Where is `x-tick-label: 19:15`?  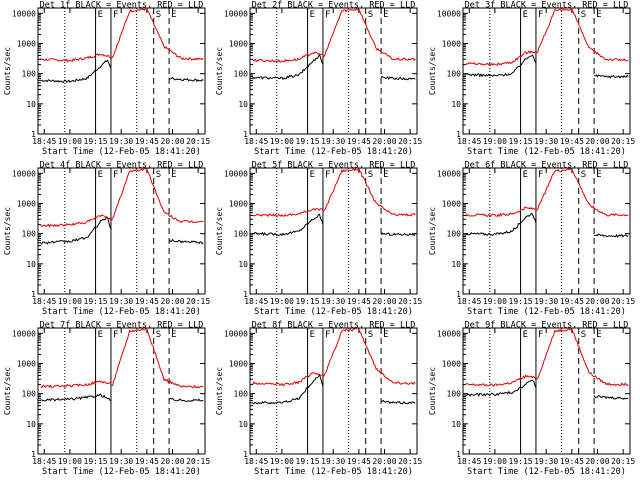
x-tick-label: 19:15 is located at coordinates (308, 301).